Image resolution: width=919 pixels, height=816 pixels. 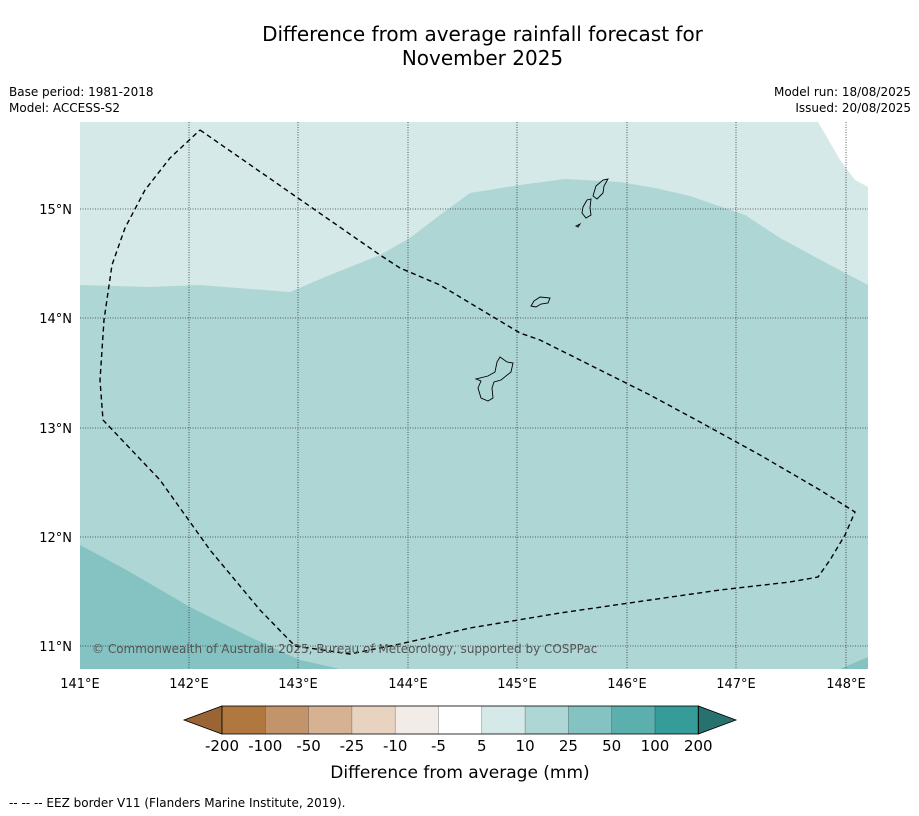 What do you see at coordinates (482, 746) in the screenshot?
I see `colorbar-tick-label: 5` at bounding box center [482, 746].